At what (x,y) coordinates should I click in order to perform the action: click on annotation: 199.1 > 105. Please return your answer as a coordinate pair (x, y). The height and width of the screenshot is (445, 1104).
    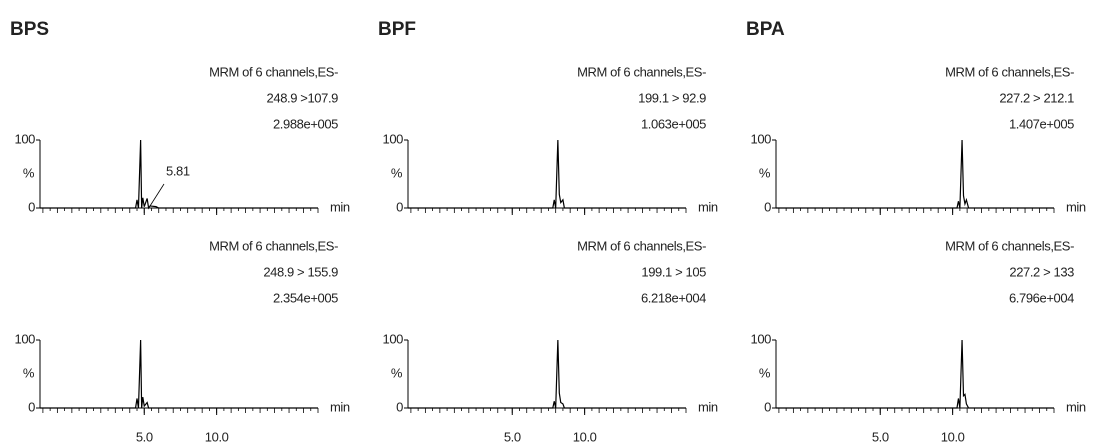
    Looking at the image, I should click on (673, 271).